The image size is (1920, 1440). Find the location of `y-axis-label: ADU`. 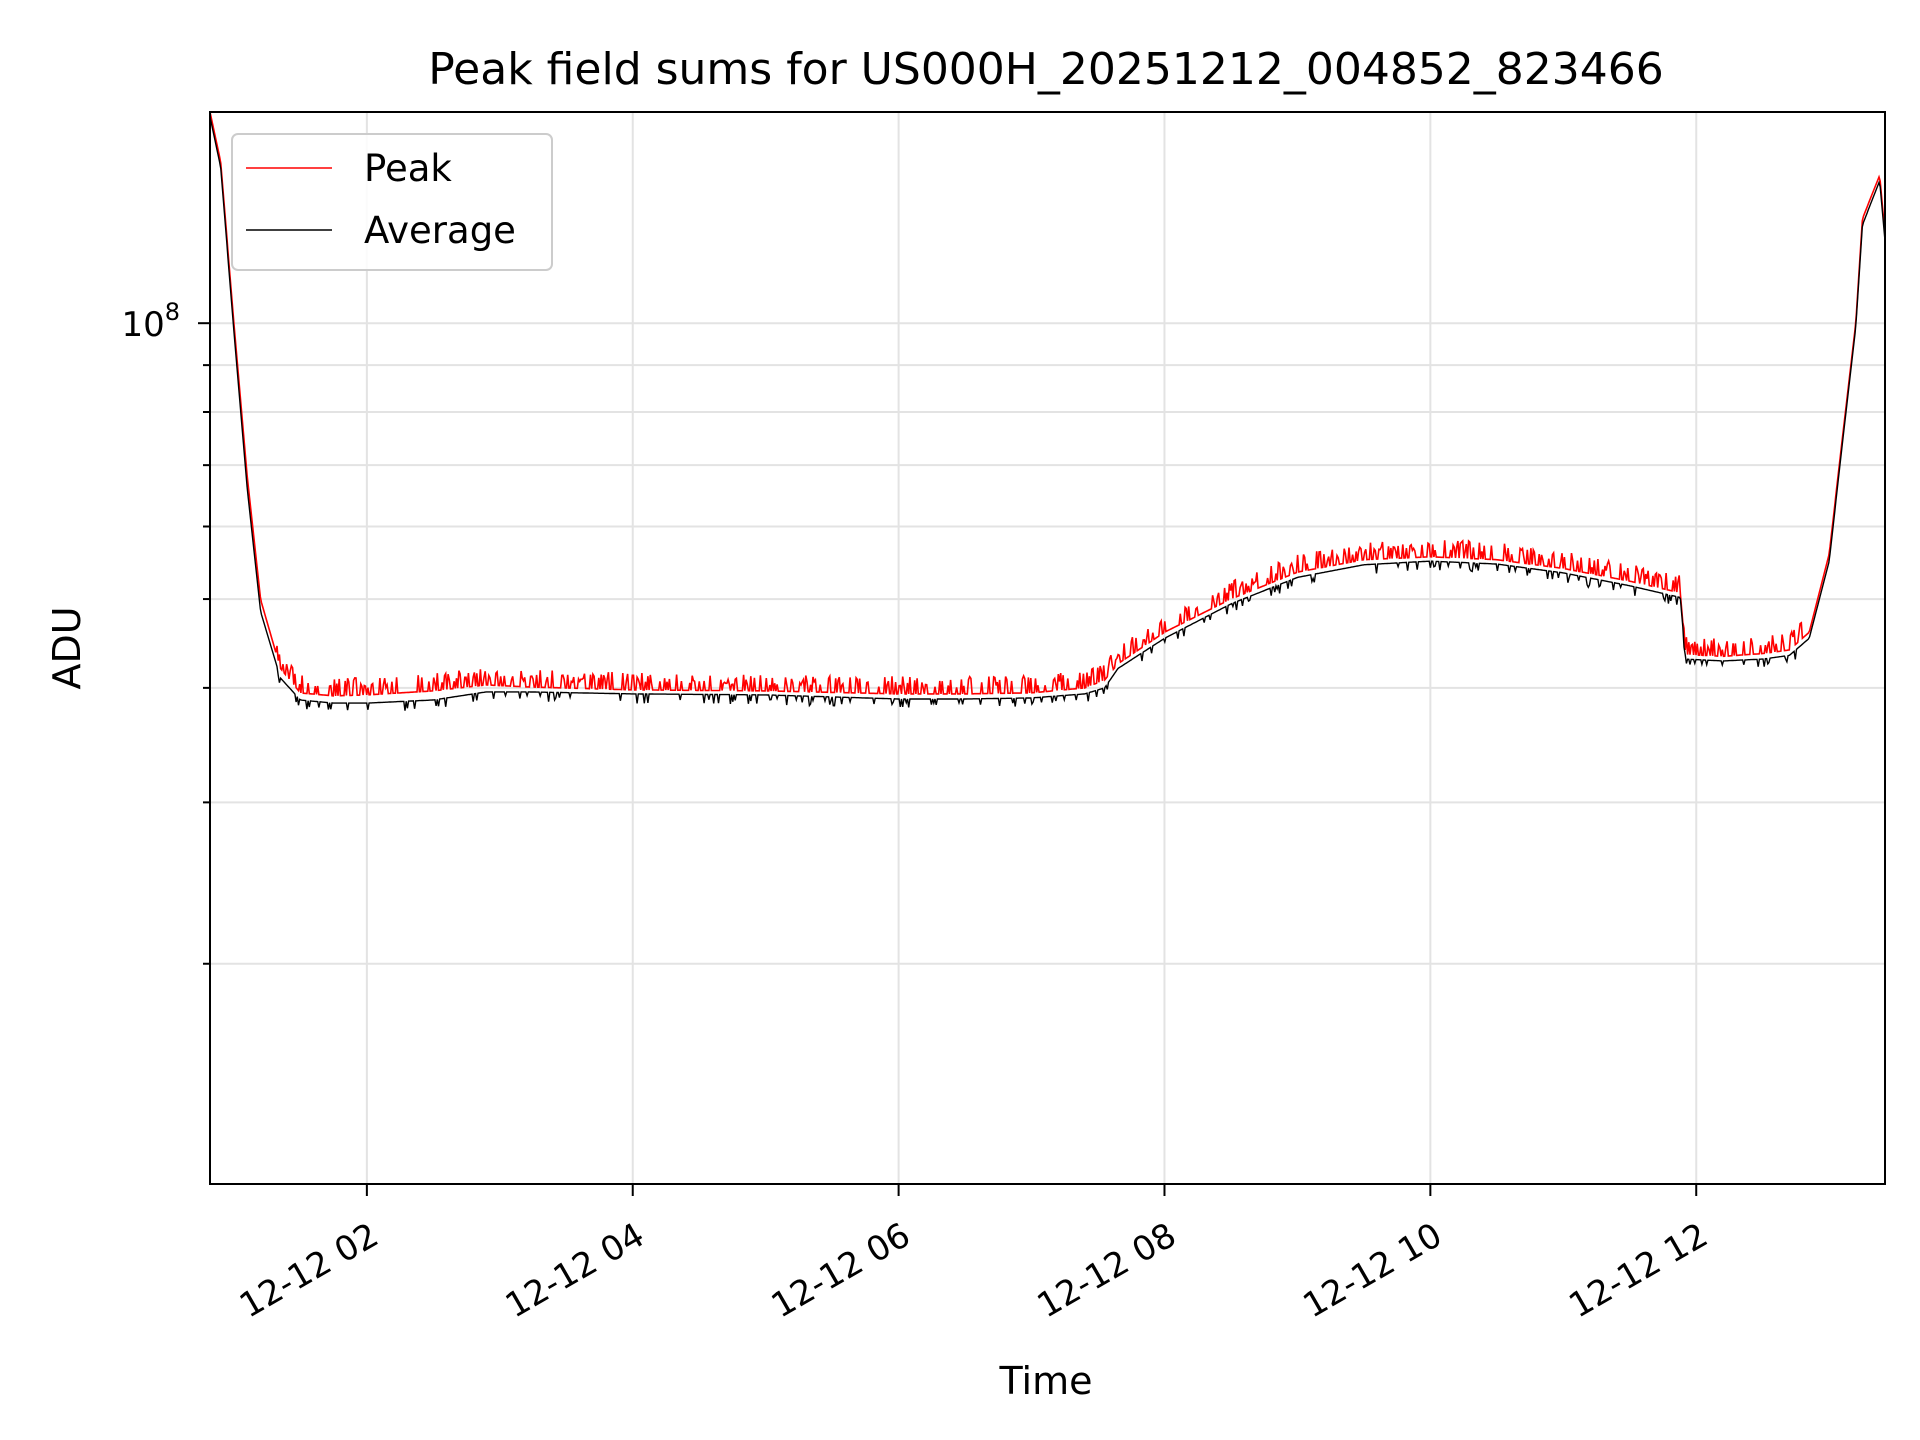

y-axis-label: ADU is located at coordinates (67, 647).